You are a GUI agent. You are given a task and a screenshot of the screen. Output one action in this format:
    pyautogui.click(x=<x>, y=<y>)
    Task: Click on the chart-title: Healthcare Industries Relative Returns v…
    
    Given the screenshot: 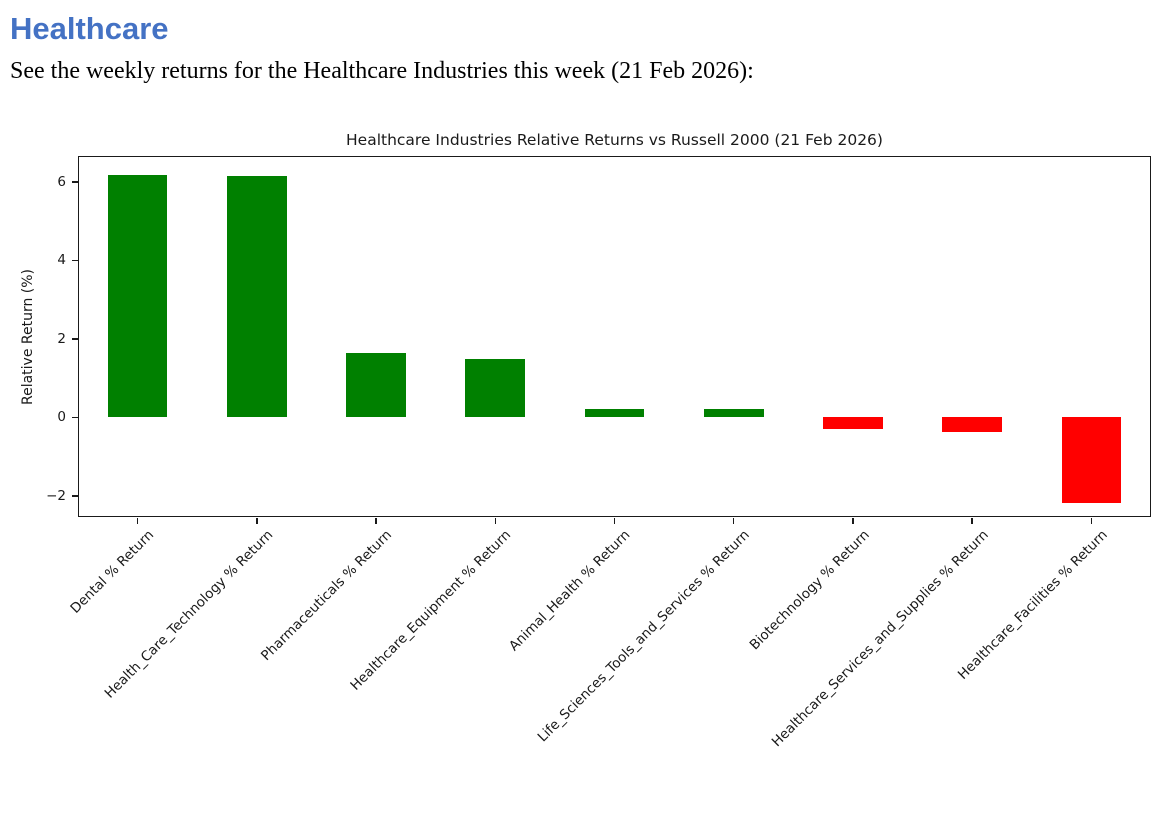 What is the action you would take?
    pyautogui.click(x=614, y=140)
    